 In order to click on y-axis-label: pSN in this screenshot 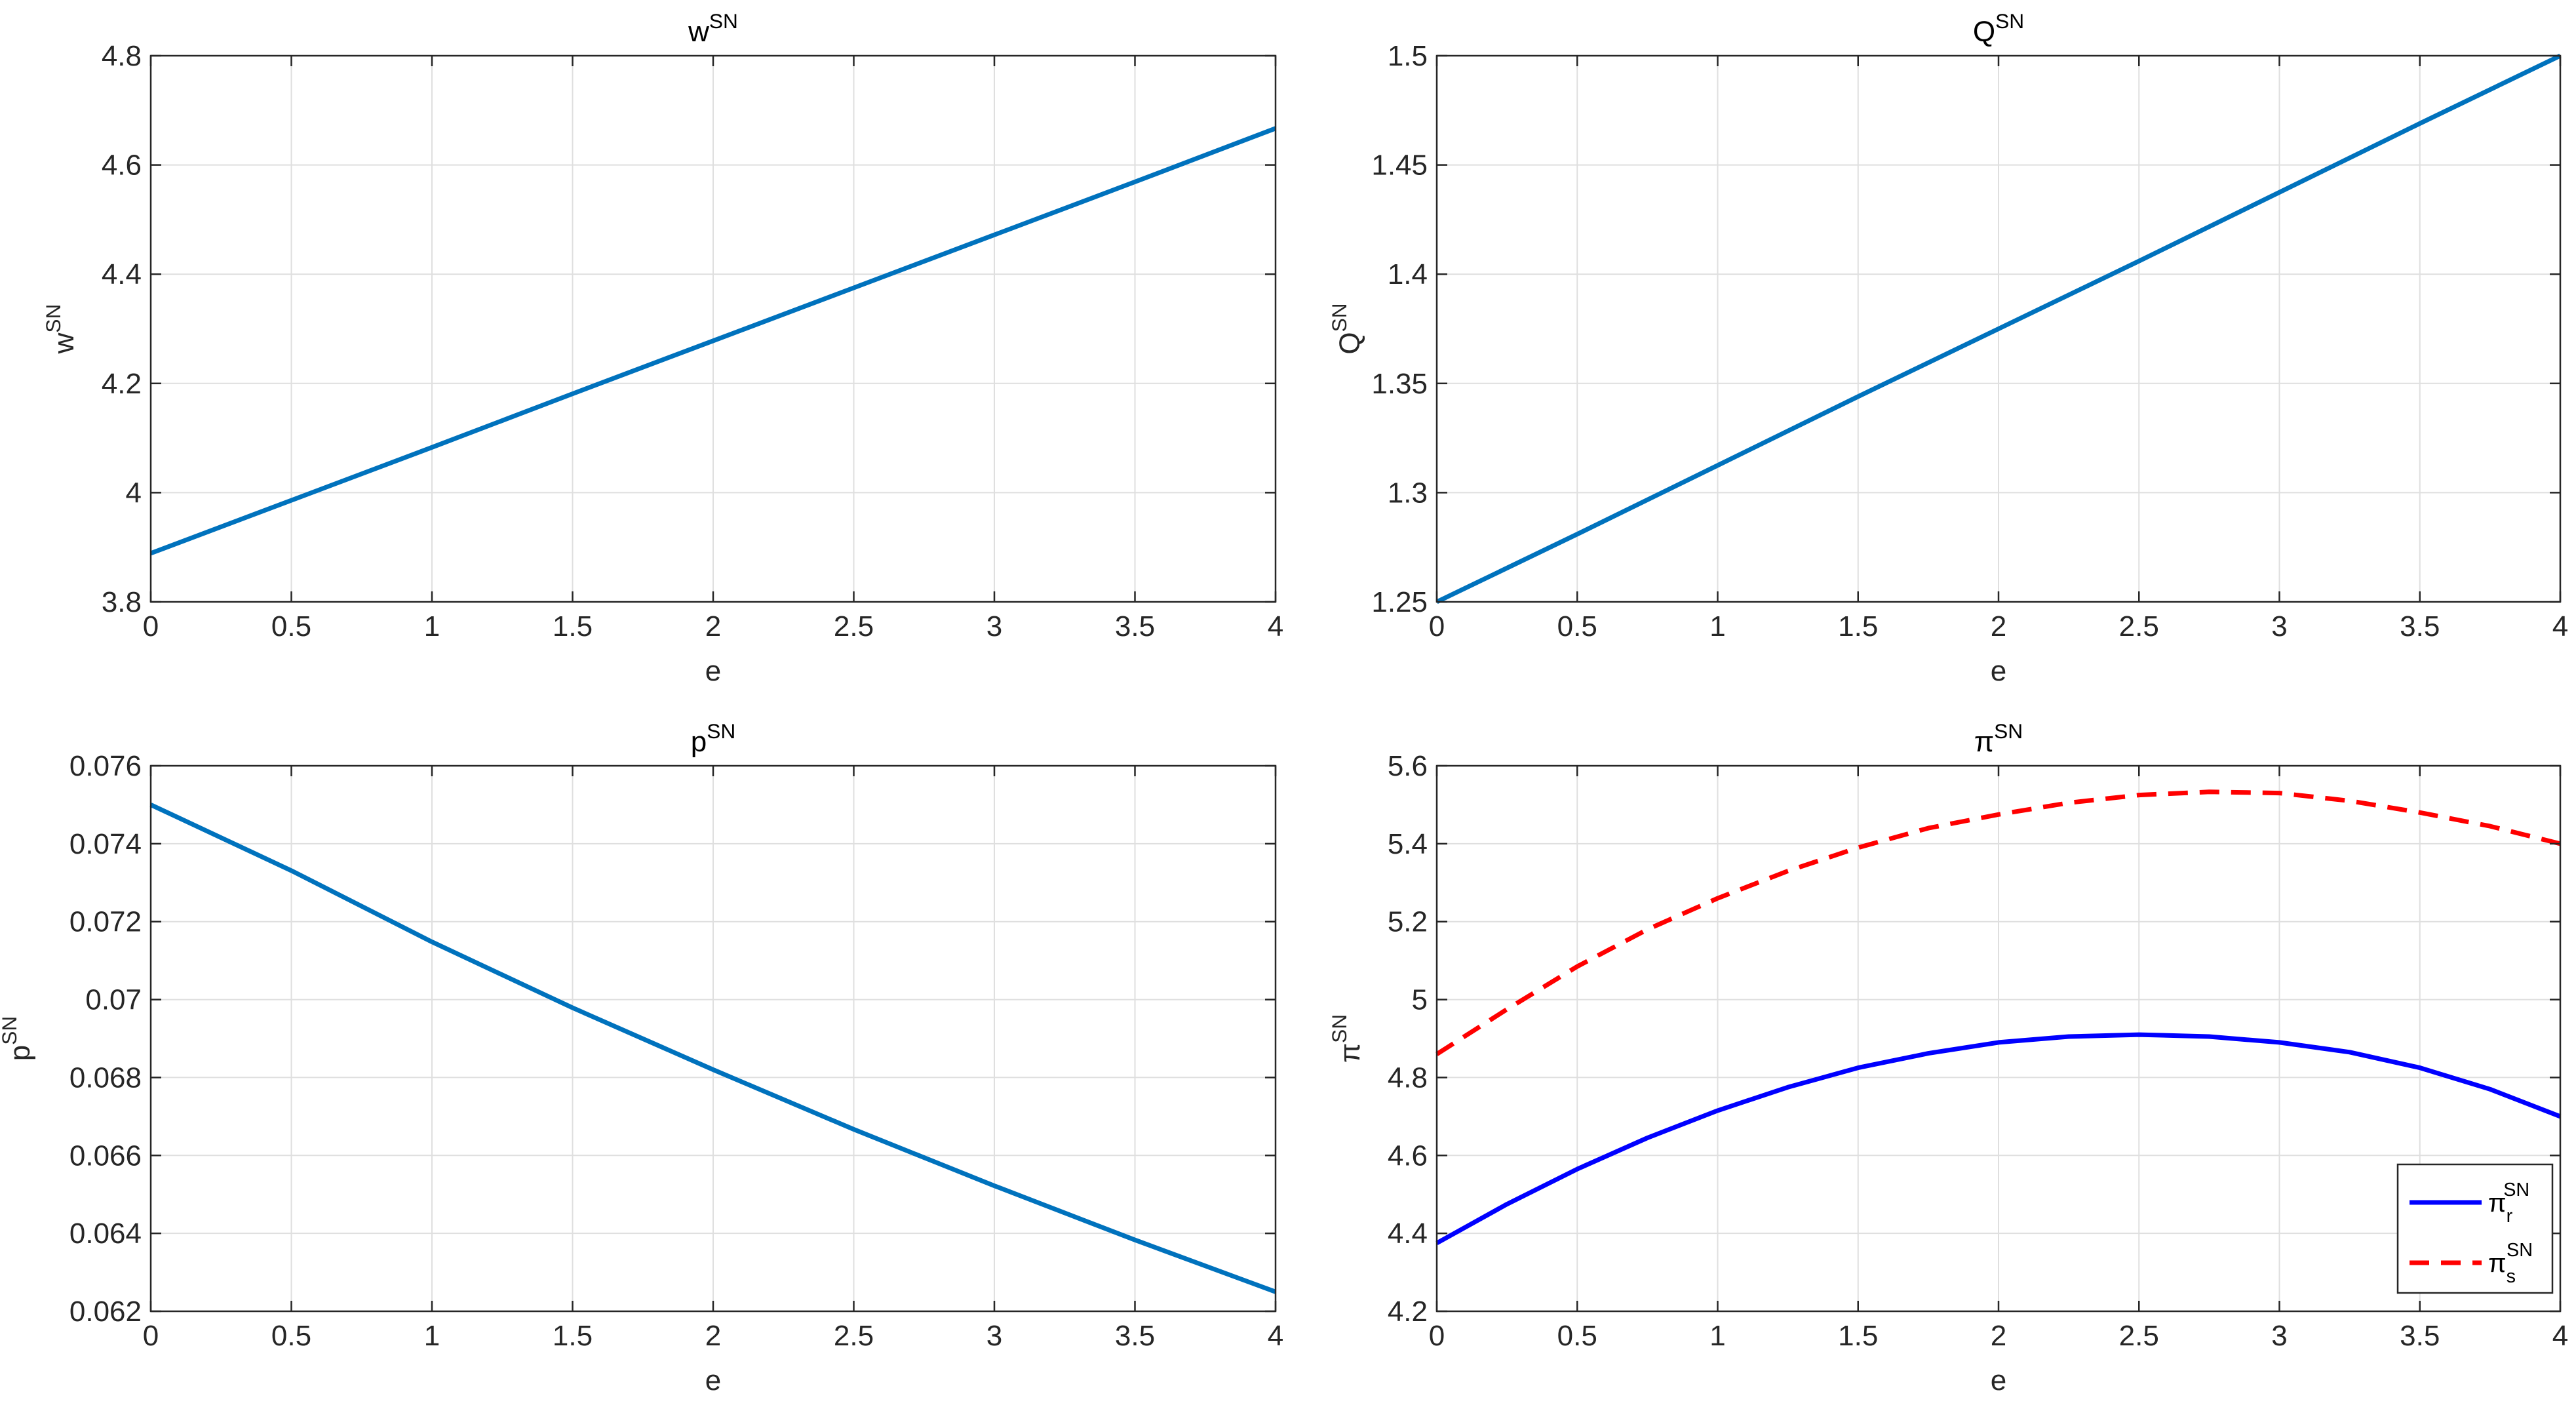, I will do `click(18, 1038)`.